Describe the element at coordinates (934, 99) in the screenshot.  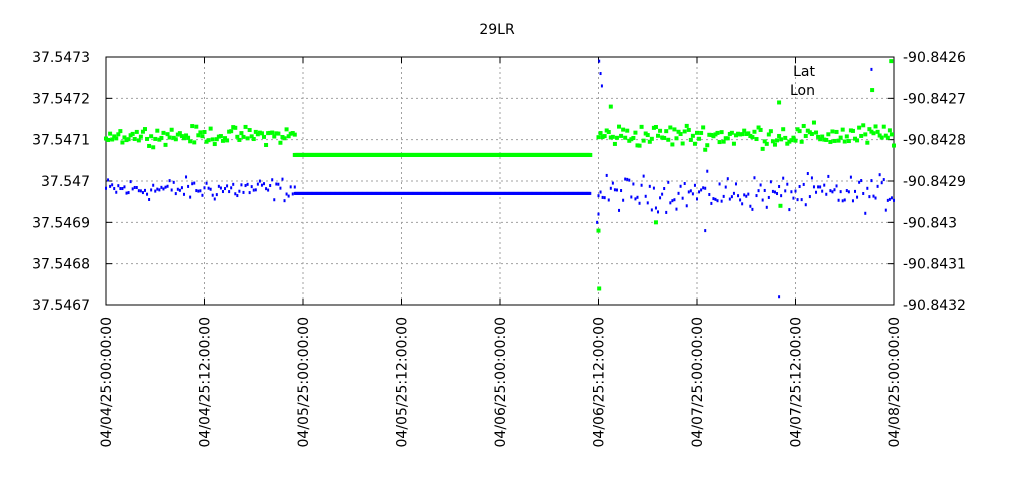
I see `y-right-tick-label: -90.8427` at that location.